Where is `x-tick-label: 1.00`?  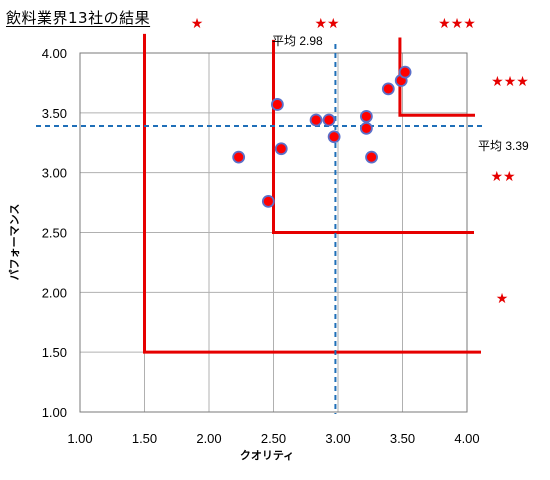
x-tick-label: 1.00 is located at coordinates (79, 438).